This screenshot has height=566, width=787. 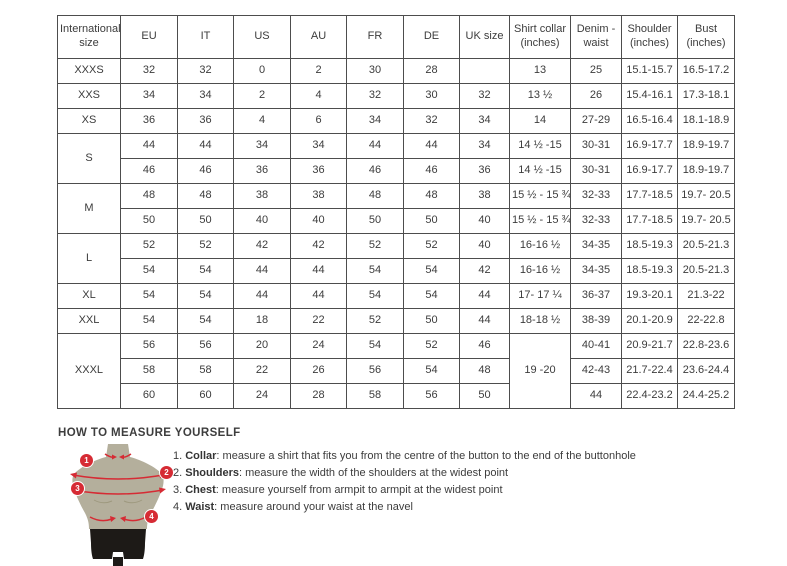 I want to click on column-header: Shirt collar (inches), so click(x=540, y=37).